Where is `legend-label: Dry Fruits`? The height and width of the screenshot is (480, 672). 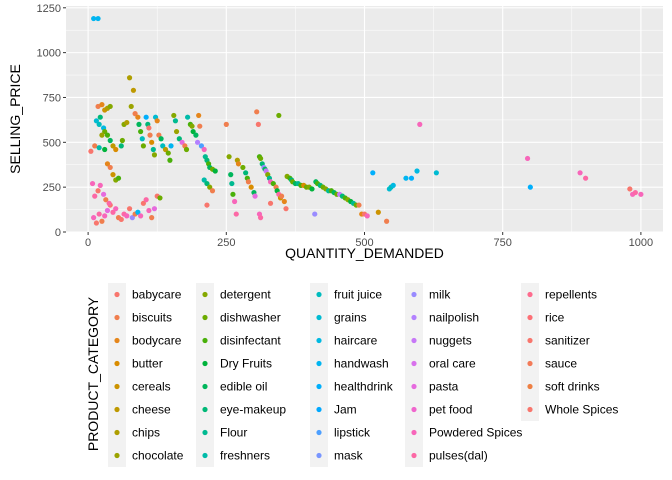 legend-label: Dry Fruits is located at coordinates (246, 364).